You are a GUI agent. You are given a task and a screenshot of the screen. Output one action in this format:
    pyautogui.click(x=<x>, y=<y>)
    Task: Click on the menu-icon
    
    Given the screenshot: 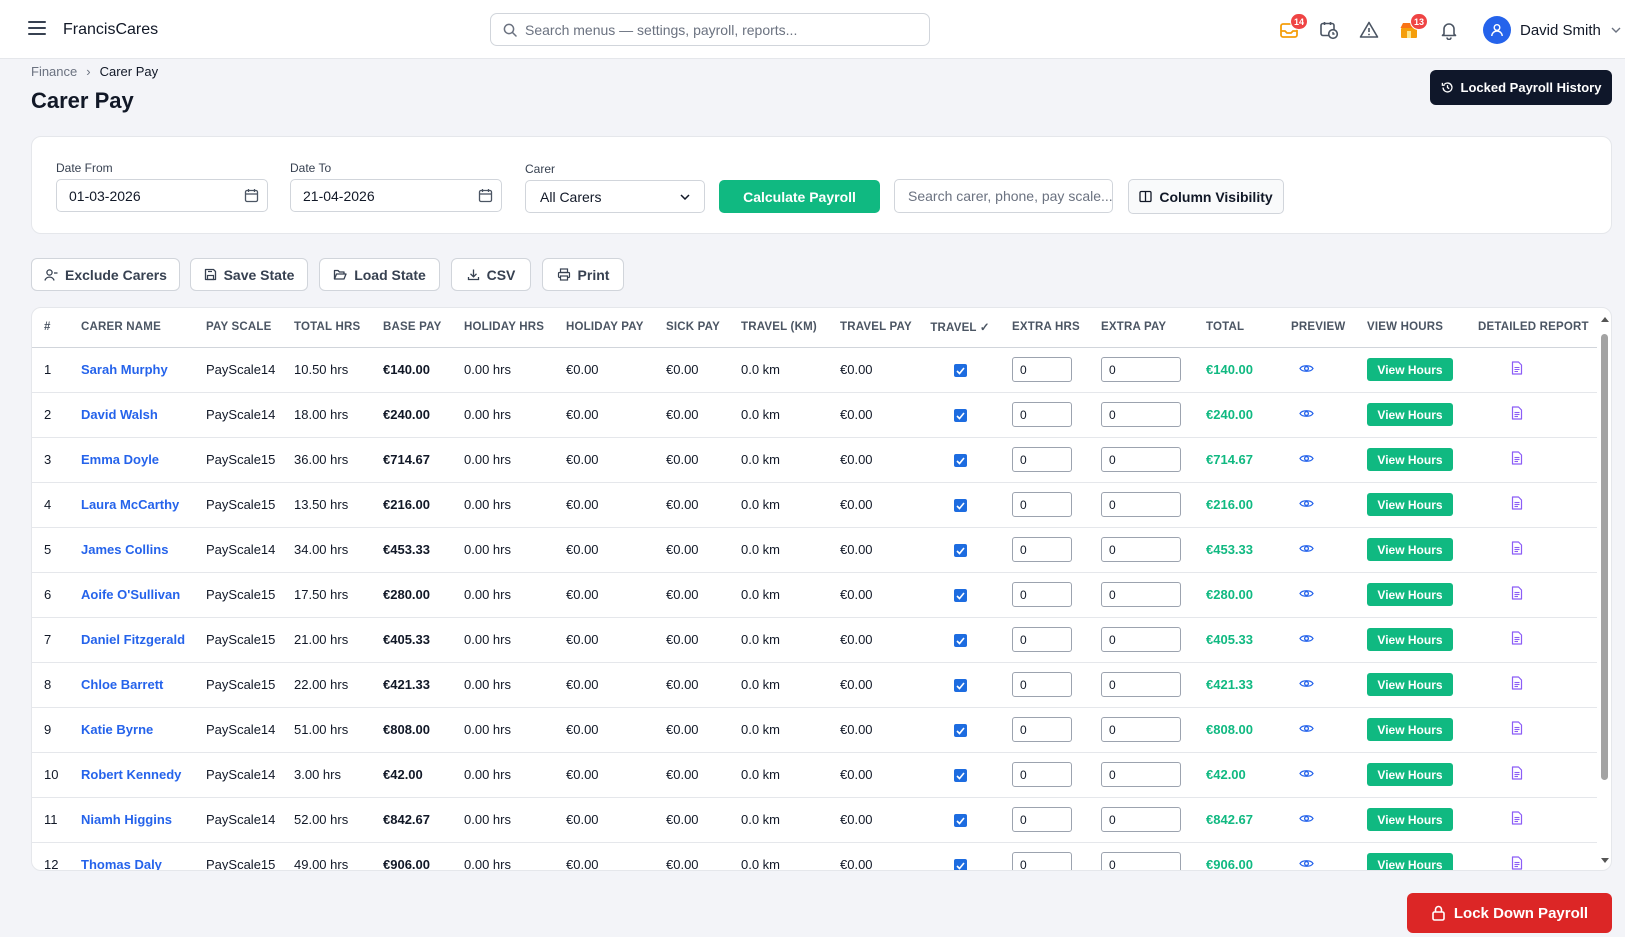 What is the action you would take?
    pyautogui.click(x=37, y=29)
    